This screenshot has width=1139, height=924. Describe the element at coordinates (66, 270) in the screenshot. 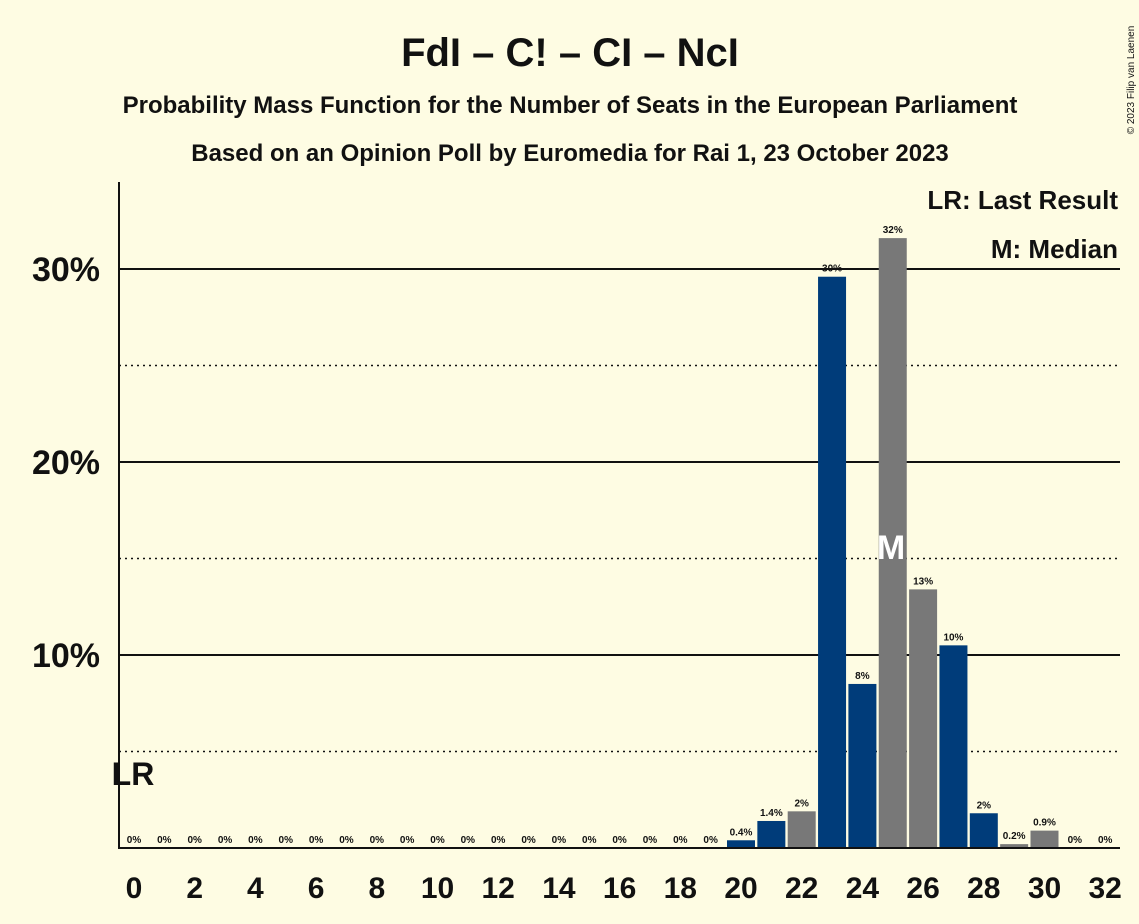

I see `y-tick-label: 30%` at that location.